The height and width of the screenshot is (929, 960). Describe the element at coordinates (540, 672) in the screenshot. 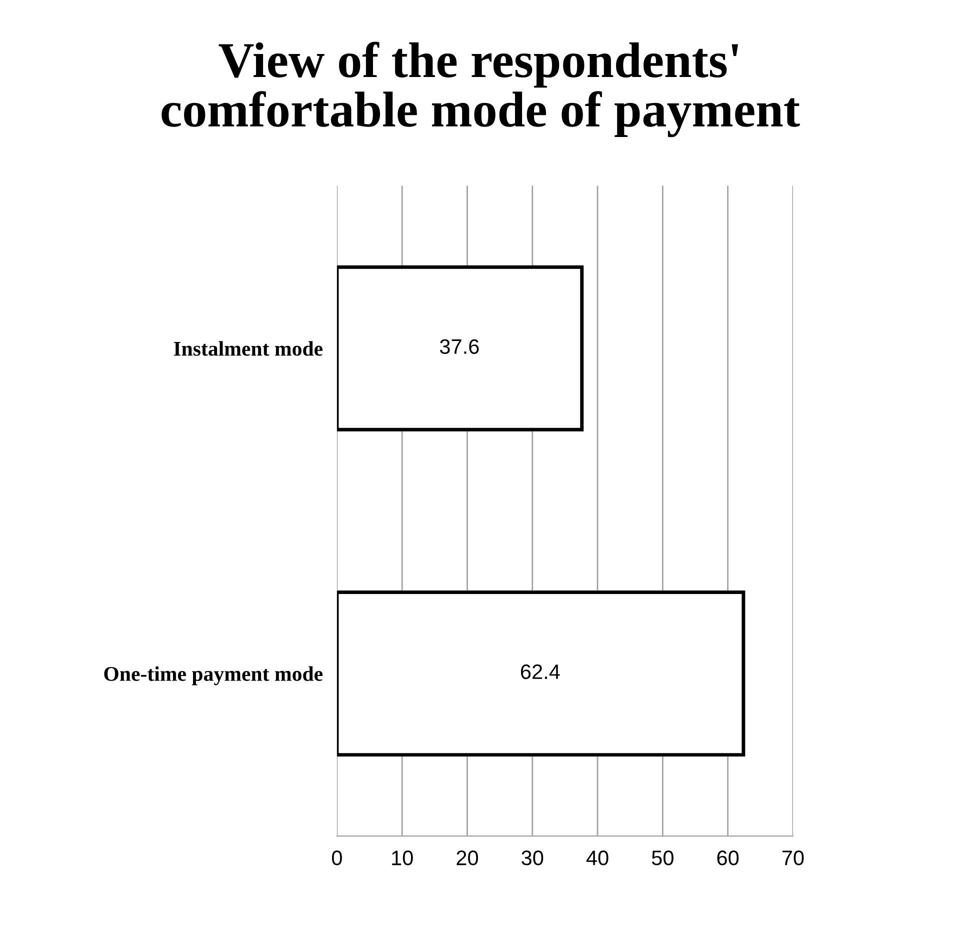

I see `data-label: 62.4` at that location.